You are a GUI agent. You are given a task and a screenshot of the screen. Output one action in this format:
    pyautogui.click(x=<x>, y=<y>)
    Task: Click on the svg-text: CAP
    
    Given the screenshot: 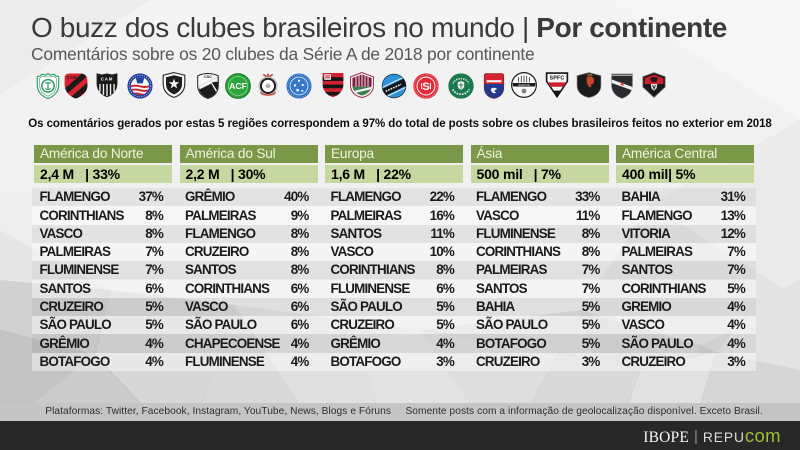 What is the action you would take?
    pyautogui.click(x=72, y=77)
    